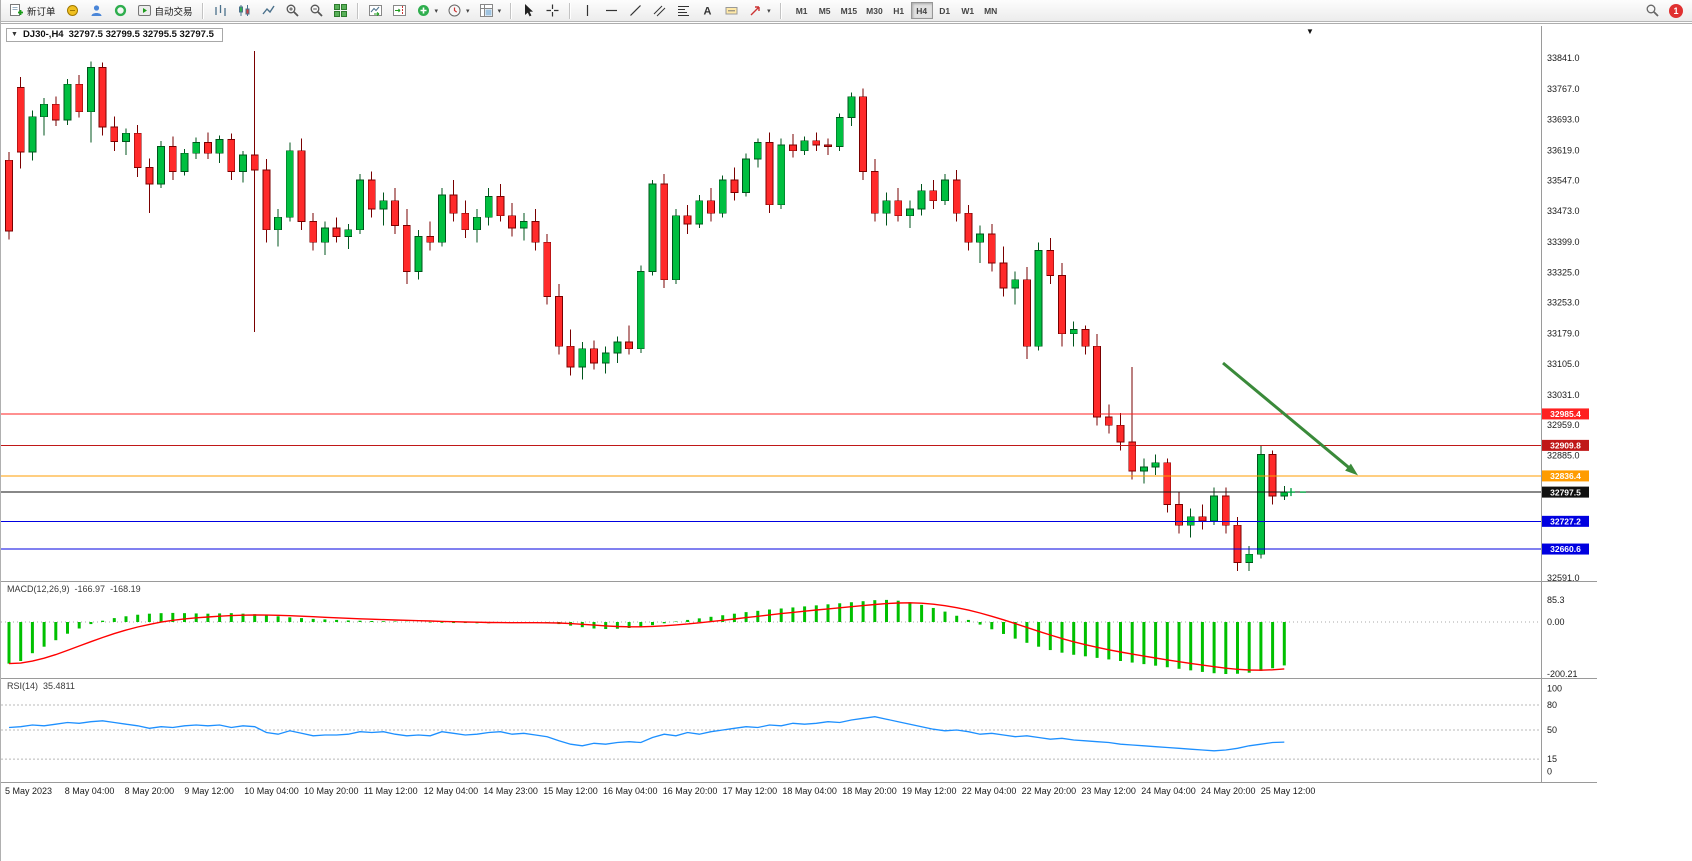 This screenshot has height=861, width=1692. What do you see at coordinates (929, 791) in the screenshot?
I see `time-axis-label: 19 May 12:00` at bounding box center [929, 791].